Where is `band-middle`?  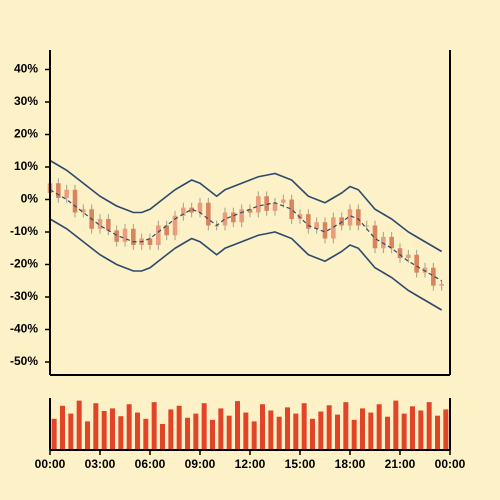 band-middle is located at coordinates (245, 235).